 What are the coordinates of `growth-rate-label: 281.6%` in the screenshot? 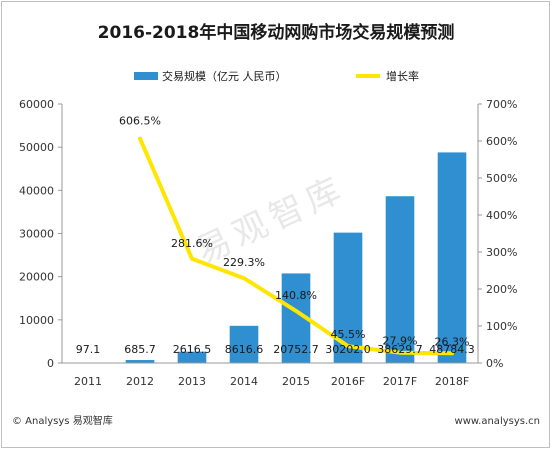 It's located at (192, 243).